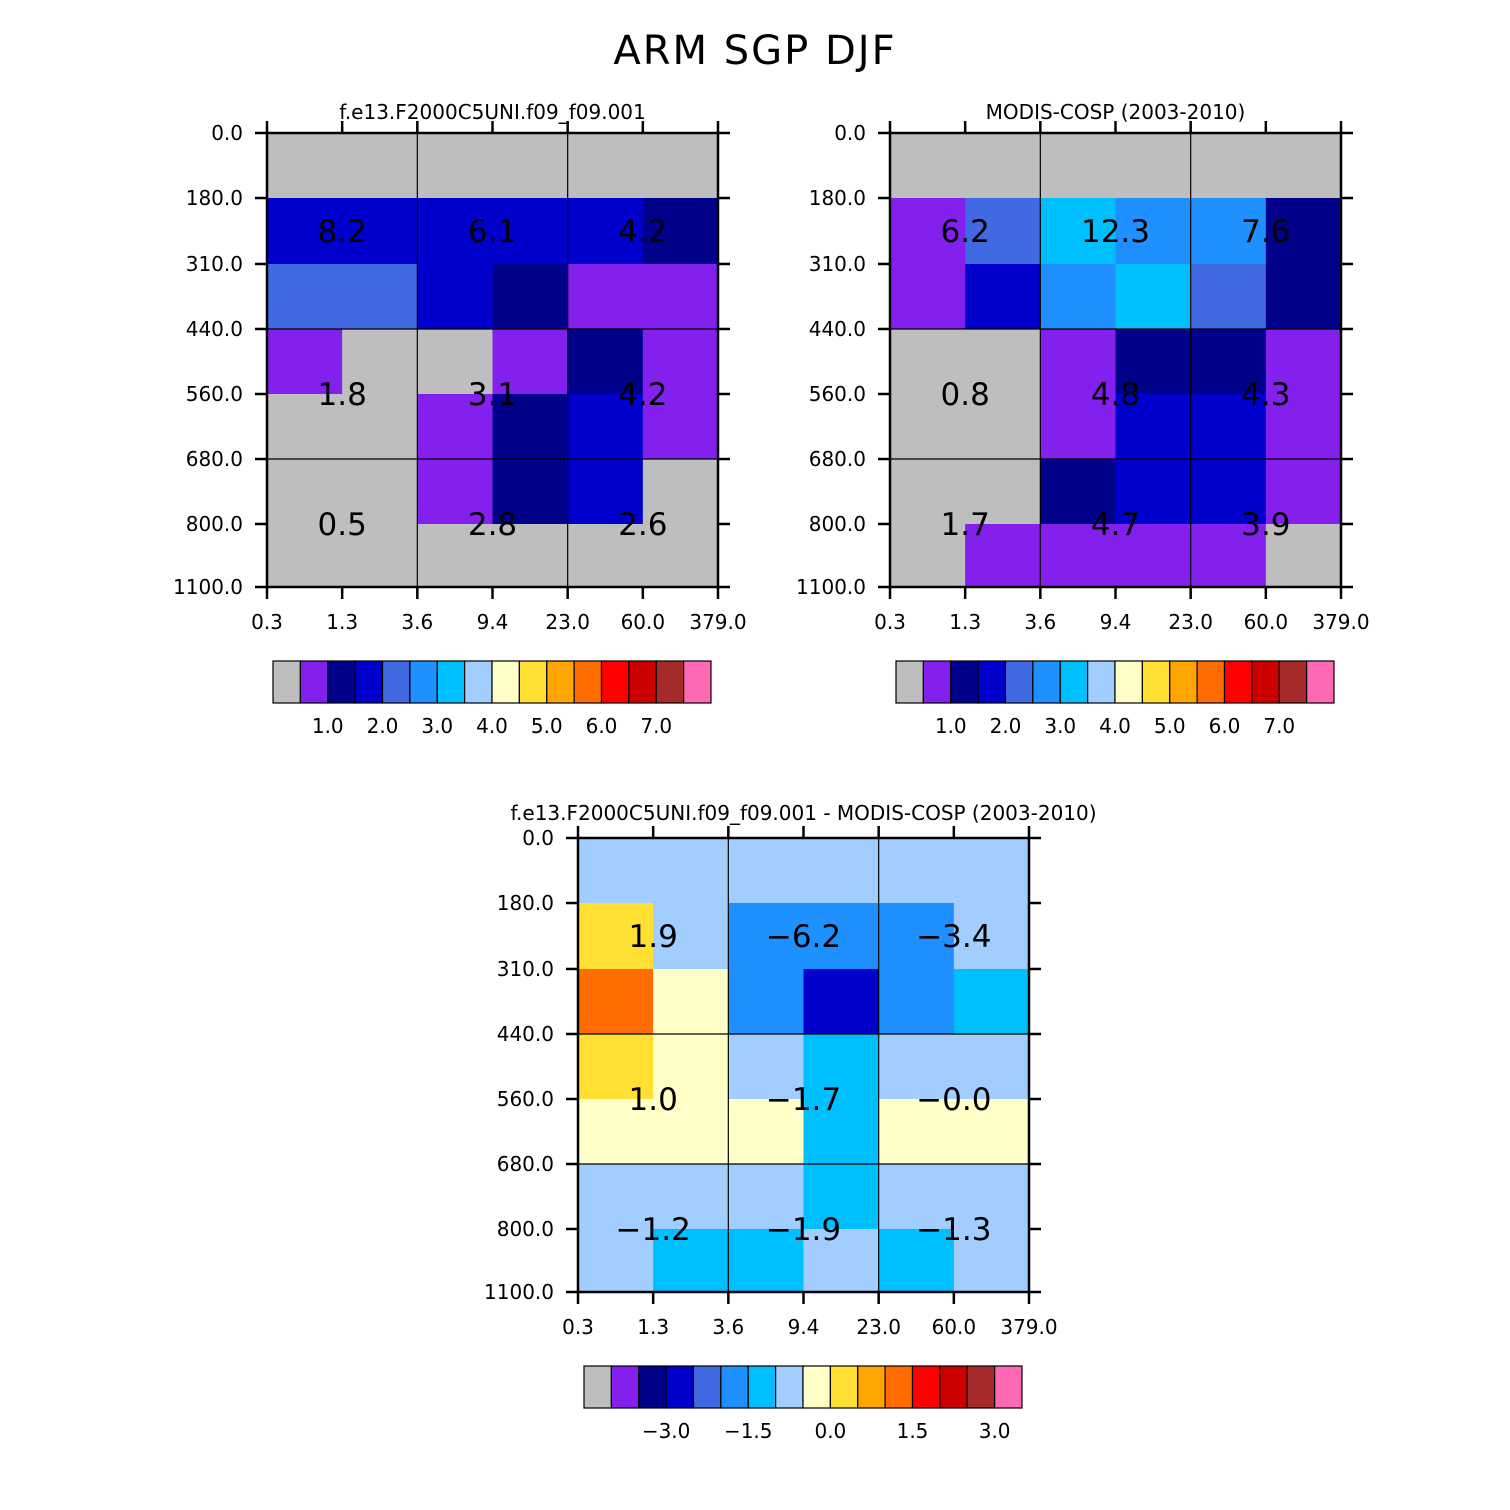 The width and height of the screenshot is (1510, 1510). I want to click on colorbar-label: 4.0, so click(1115, 726).